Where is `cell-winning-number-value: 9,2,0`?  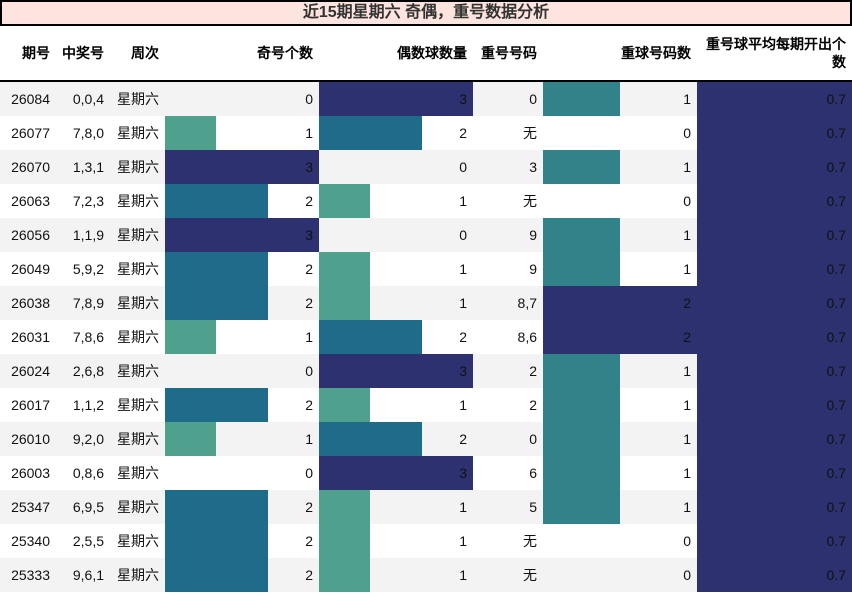 cell-winning-number-value: 9,2,0 is located at coordinates (88, 439).